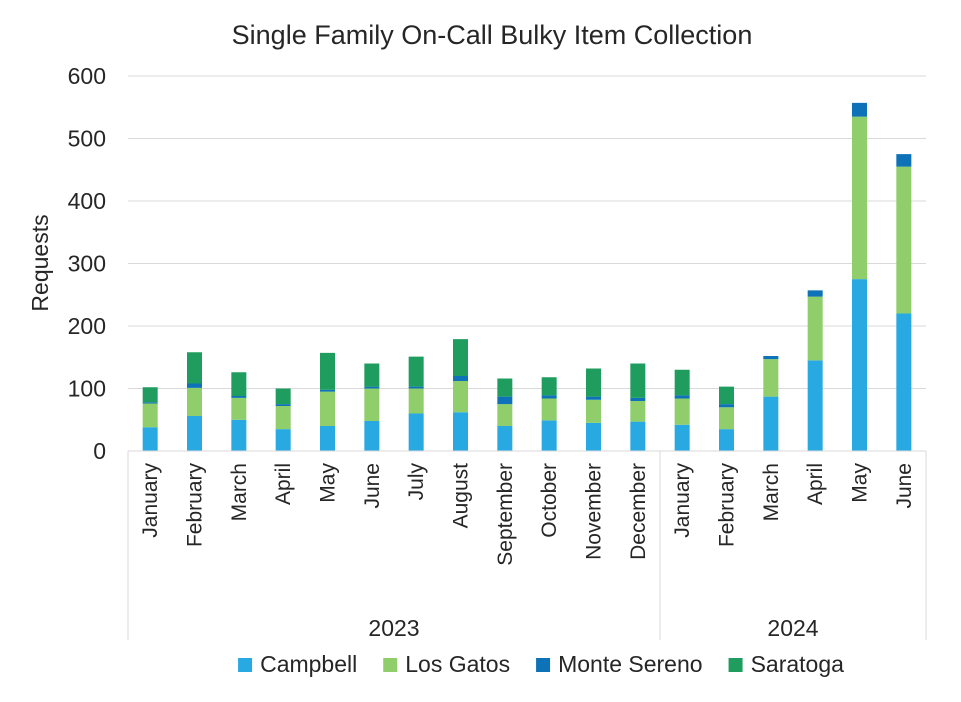 The height and width of the screenshot is (702, 961). I want to click on y-tick-label: 0, so click(99, 451).